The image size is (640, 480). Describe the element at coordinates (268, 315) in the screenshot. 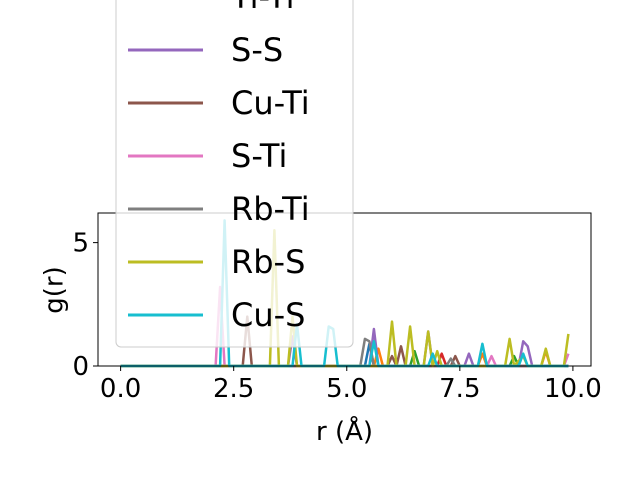

I see `legend-label: Cu-S` at that location.